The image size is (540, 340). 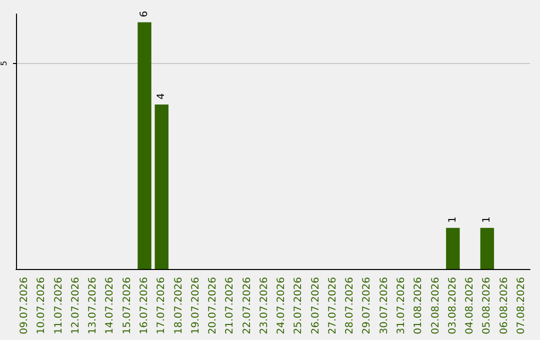 I want to click on x-tick-label: 31.07.2026, so click(x=401, y=305).